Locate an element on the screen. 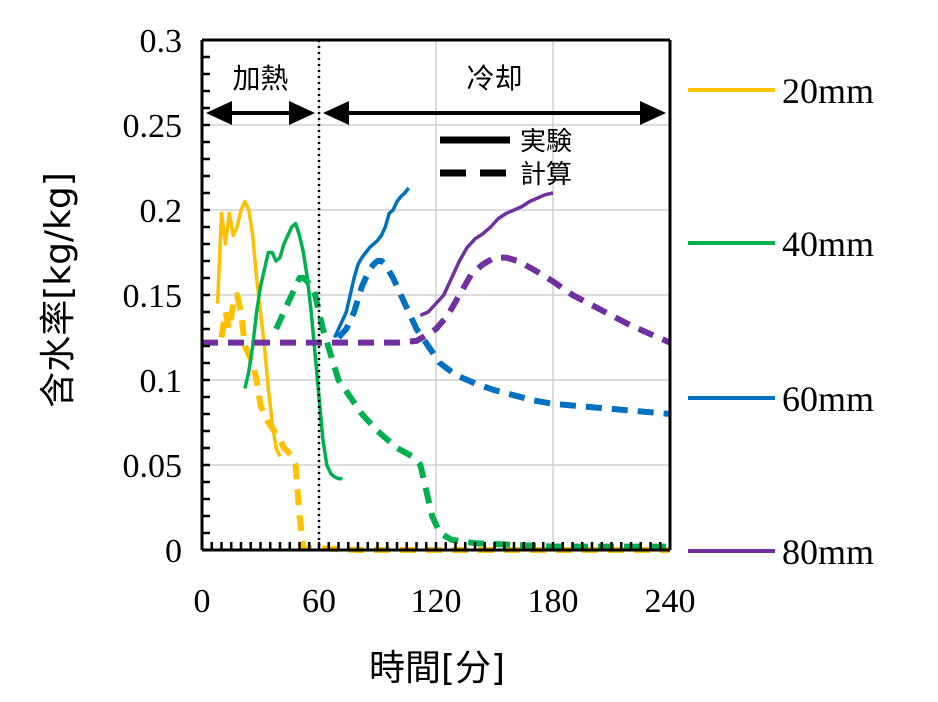 This screenshot has width=938, height=702. series-legend: 20mm 40mm 60mm 80mm is located at coordinates (781, 321).